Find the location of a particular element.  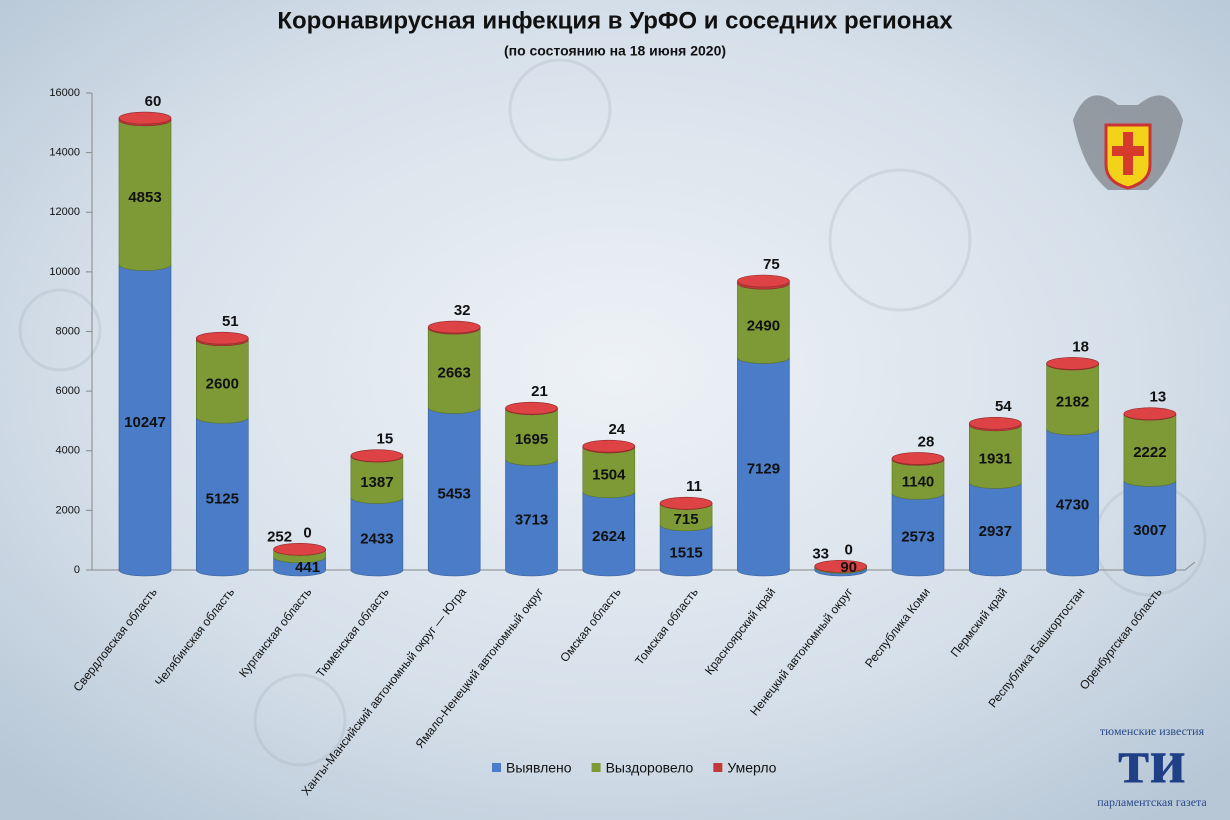

value-label: 15 is located at coordinates (385, 439).